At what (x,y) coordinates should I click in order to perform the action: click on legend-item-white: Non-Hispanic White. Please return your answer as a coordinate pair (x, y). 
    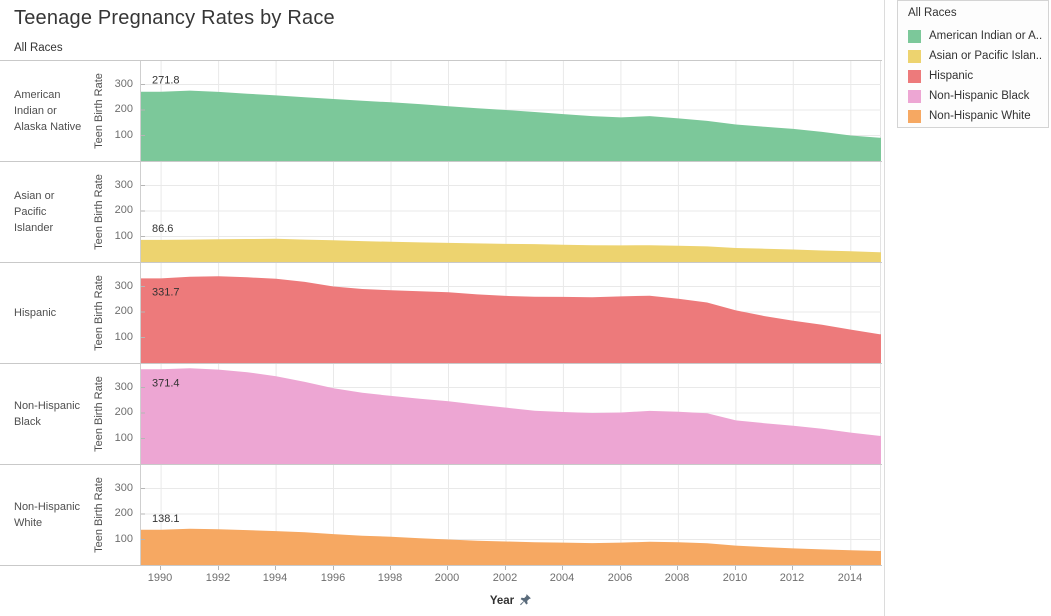
    Looking at the image, I should click on (978, 116).